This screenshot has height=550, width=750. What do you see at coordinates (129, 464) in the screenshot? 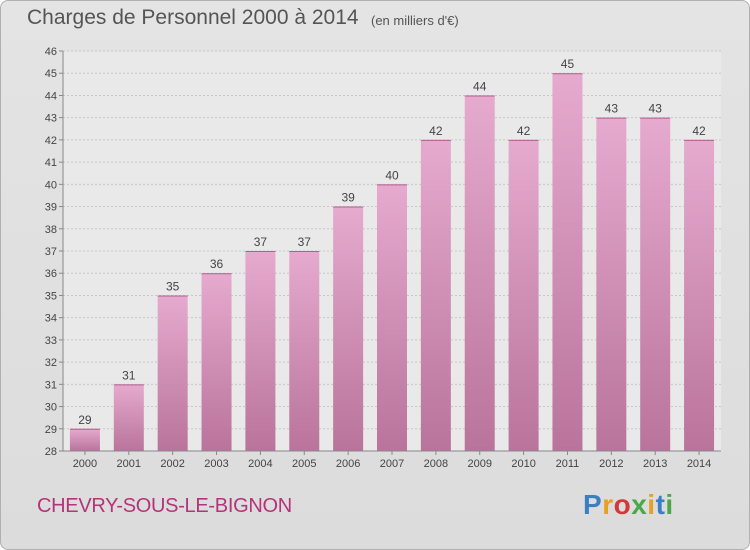
I see `x-tick-label-2001: 2001` at bounding box center [129, 464].